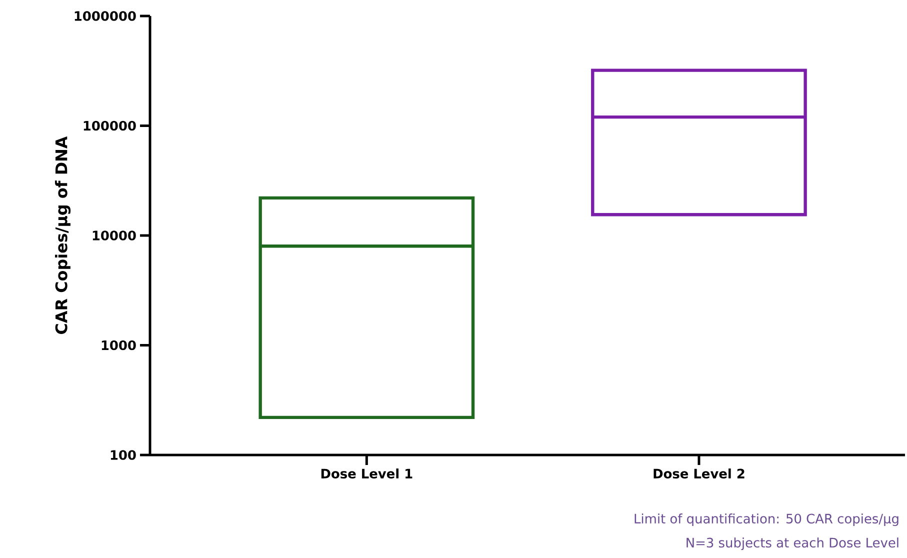 This screenshot has height=558, width=907. I want to click on y-tick-label: 10000, so click(114, 235).